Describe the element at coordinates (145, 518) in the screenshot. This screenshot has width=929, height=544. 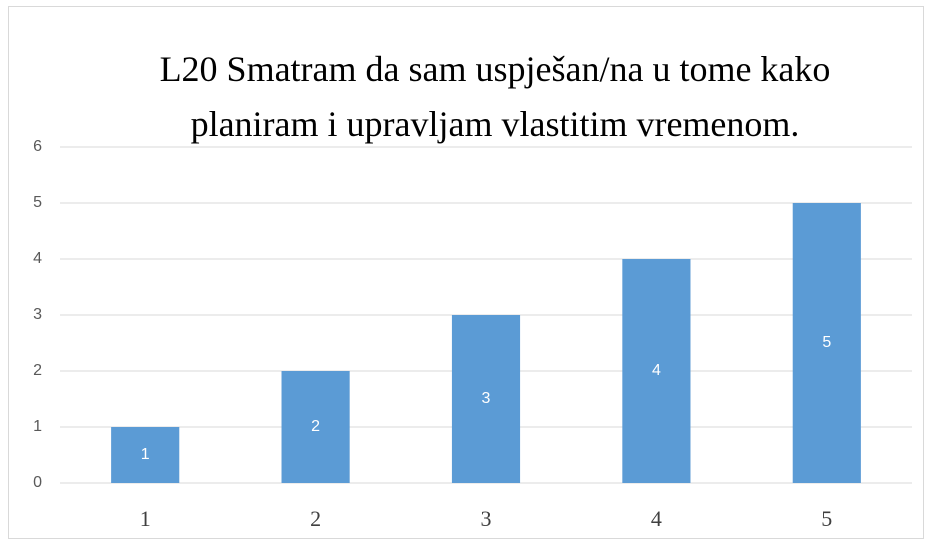
I see `x-tick-label: 1` at that location.